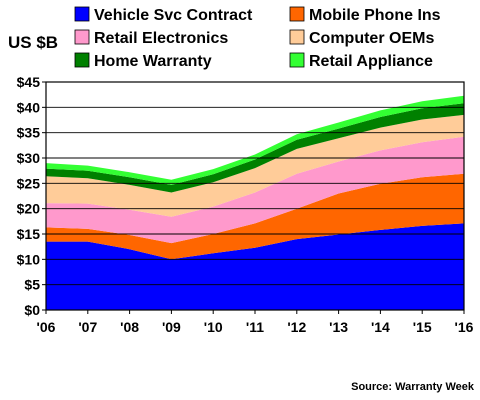 Image resolution: width=480 pixels, height=400 pixels. What do you see at coordinates (29, 234) in the screenshot?
I see `y-tick-label: $15` at bounding box center [29, 234].